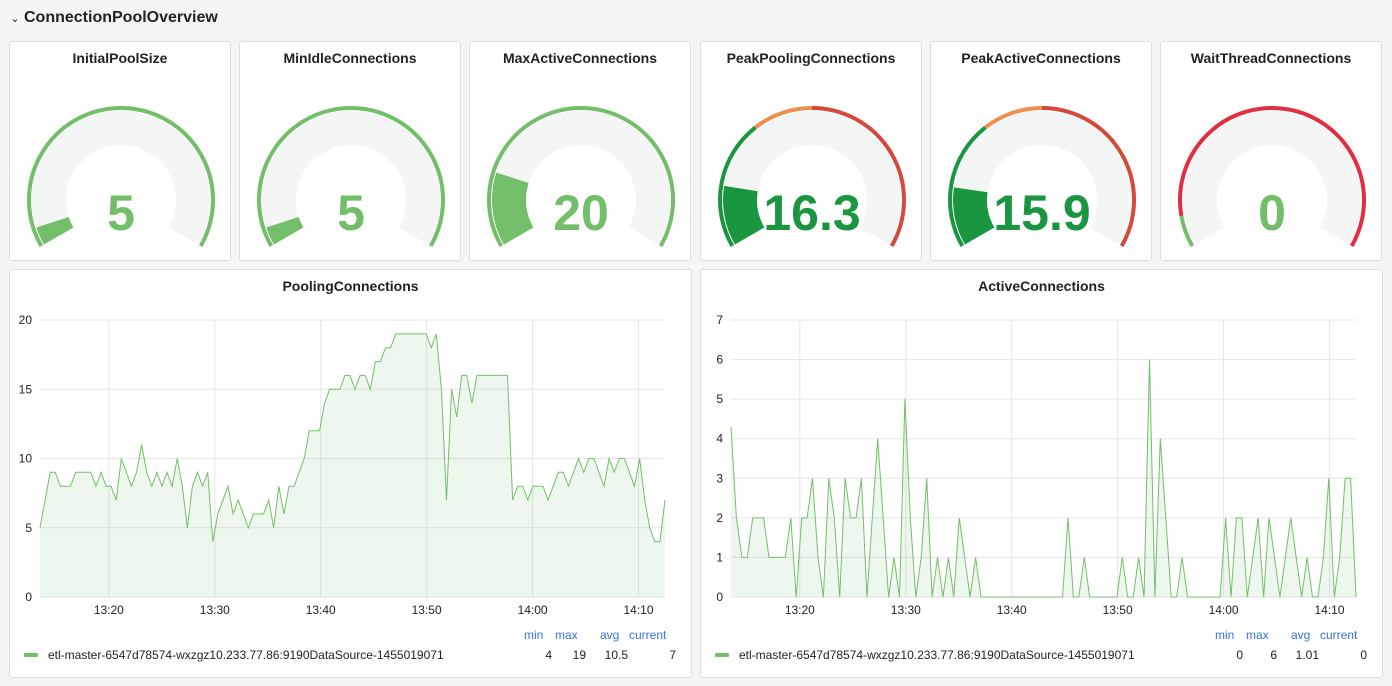 This screenshot has width=1392, height=686. What do you see at coordinates (26, 389) in the screenshot?
I see `y-tick-label: 15` at bounding box center [26, 389].